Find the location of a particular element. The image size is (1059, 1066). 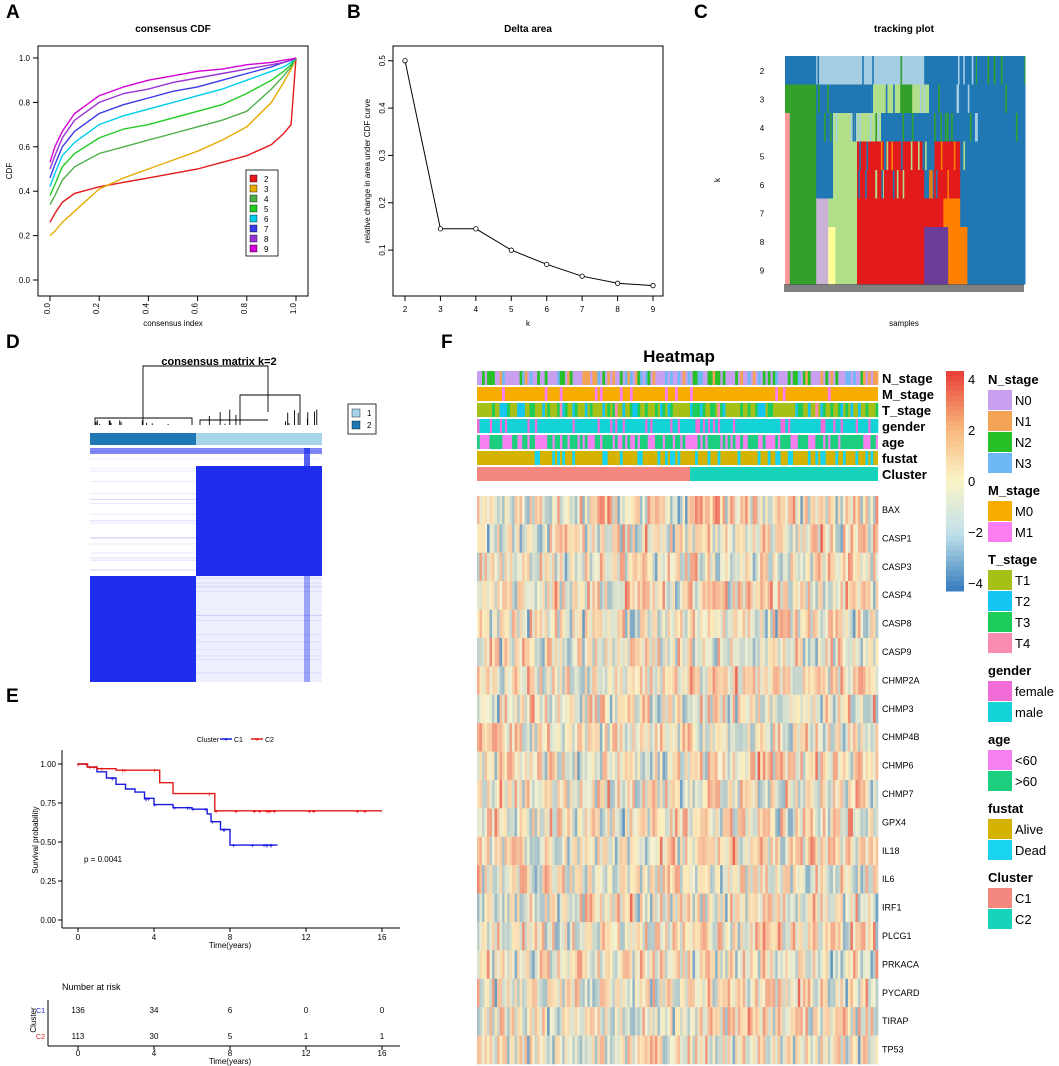

annotation-cell-gender is located at coordinates (797, 426).